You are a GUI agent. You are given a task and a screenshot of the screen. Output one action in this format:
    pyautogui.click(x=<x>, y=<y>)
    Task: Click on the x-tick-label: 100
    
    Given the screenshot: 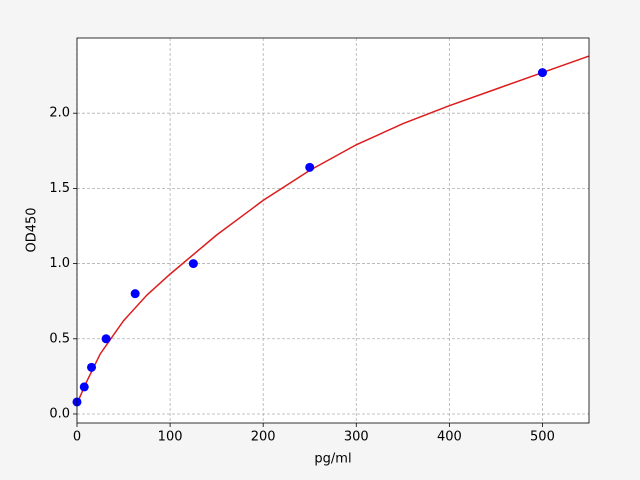 What is the action you would take?
    pyautogui.click(x=170, y=437)
    